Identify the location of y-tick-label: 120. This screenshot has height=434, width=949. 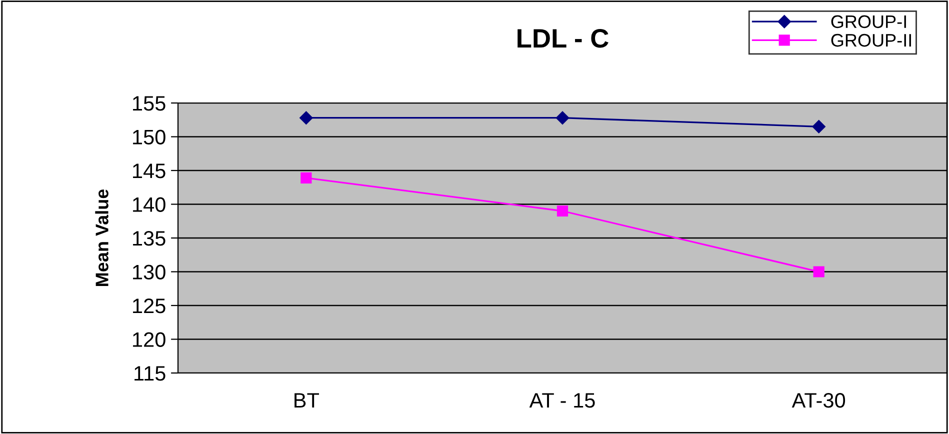
(149, 340).